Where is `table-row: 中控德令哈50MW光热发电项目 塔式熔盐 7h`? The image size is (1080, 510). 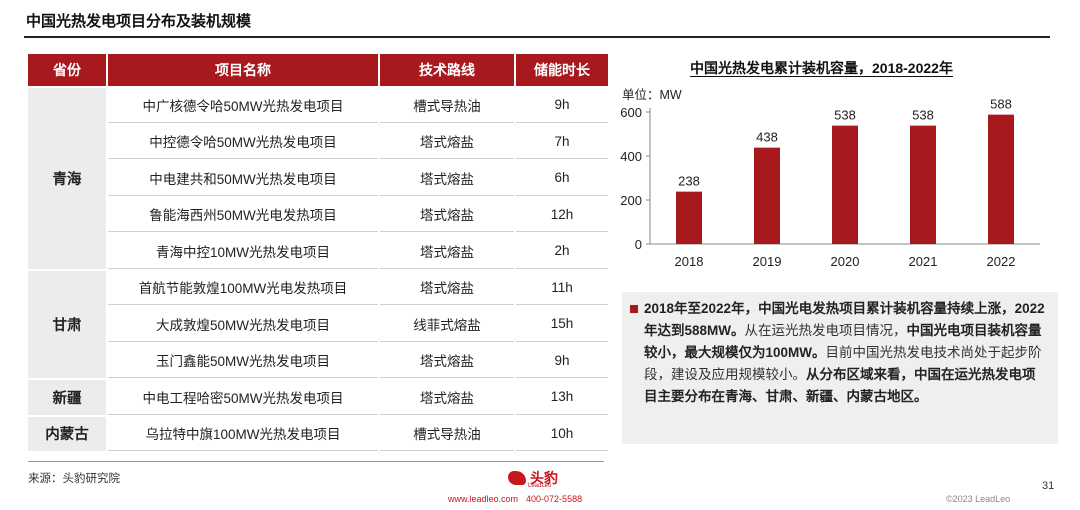
table-row: 中控德令哈50MW光热发电项目 塔式熔盐 7h is located at coordinates (318, 142).